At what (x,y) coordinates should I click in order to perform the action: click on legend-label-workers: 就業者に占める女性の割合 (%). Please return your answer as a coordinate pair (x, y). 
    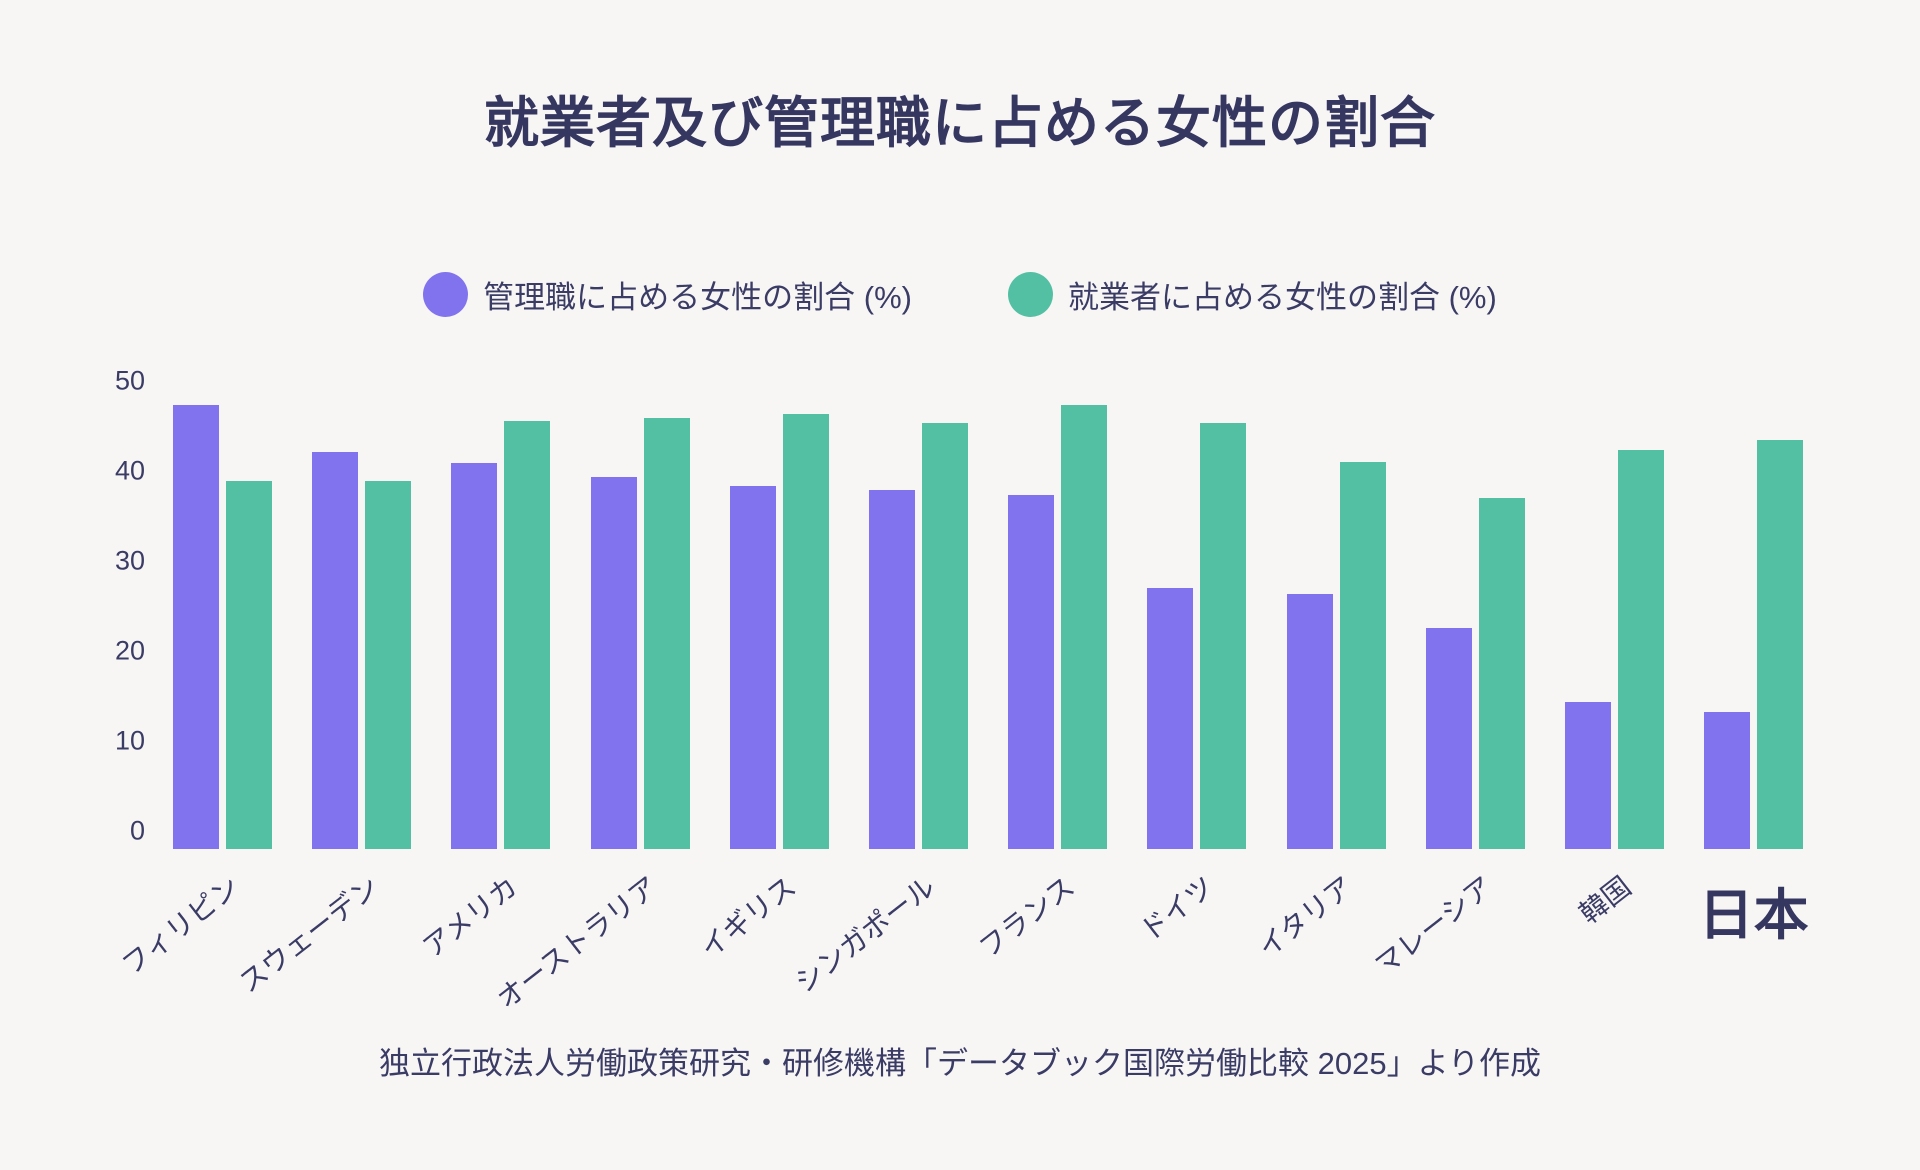
    Looking at the image, I should click on (1282, 297).